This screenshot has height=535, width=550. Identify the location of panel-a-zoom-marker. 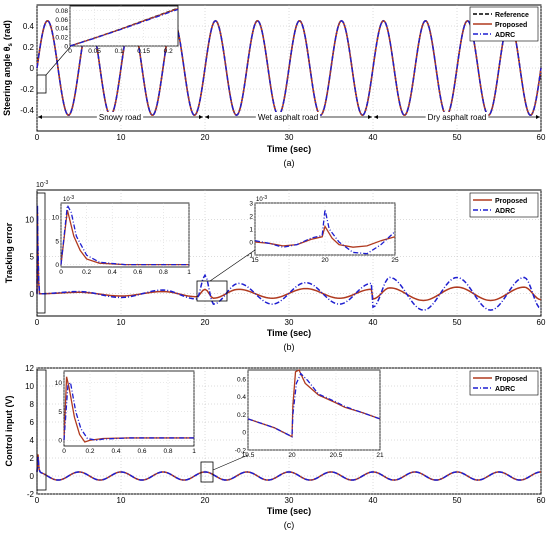
(41, 84).